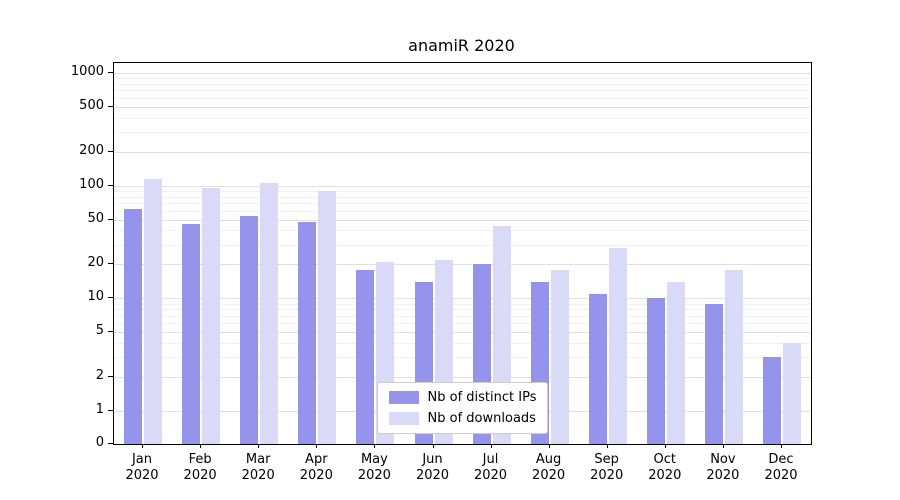  Describe the element at coordinates (99, 376) in the screenshot. I see `y-tick-label: 2` at that location.